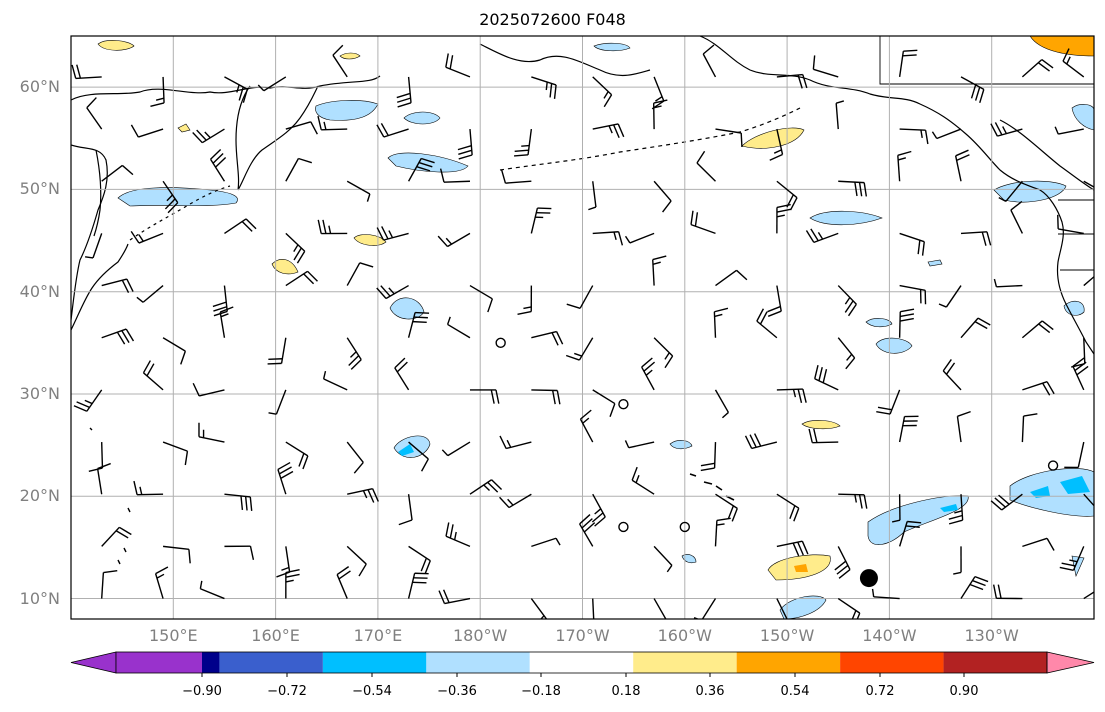 The width and height of the screenshot is (1105, 712). What do you see at coordinates (39, 496) in the screenshot?
I see `lat-label: 20°N` at bounding box center [39, 496].